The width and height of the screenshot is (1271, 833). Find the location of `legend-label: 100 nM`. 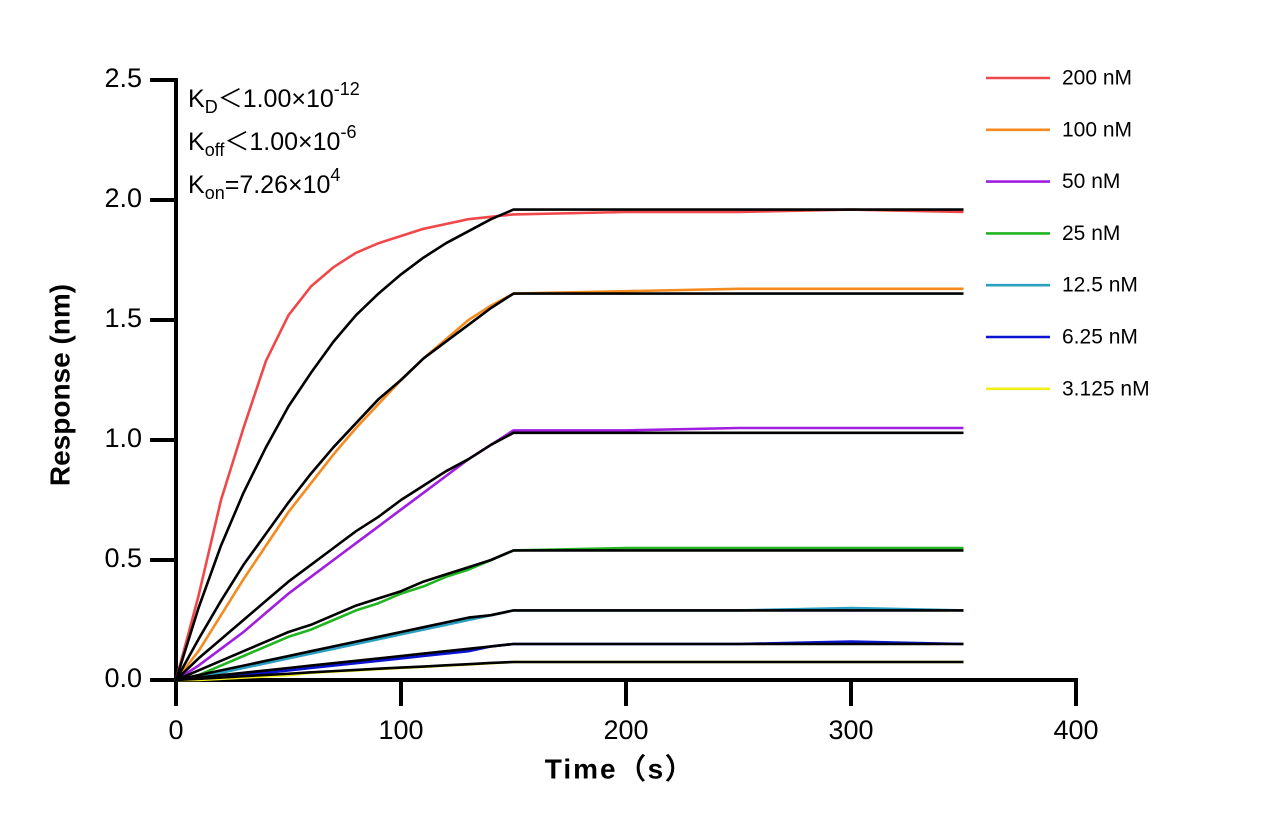

legend-label: 100 nM is located at coordinates (1097, 129).